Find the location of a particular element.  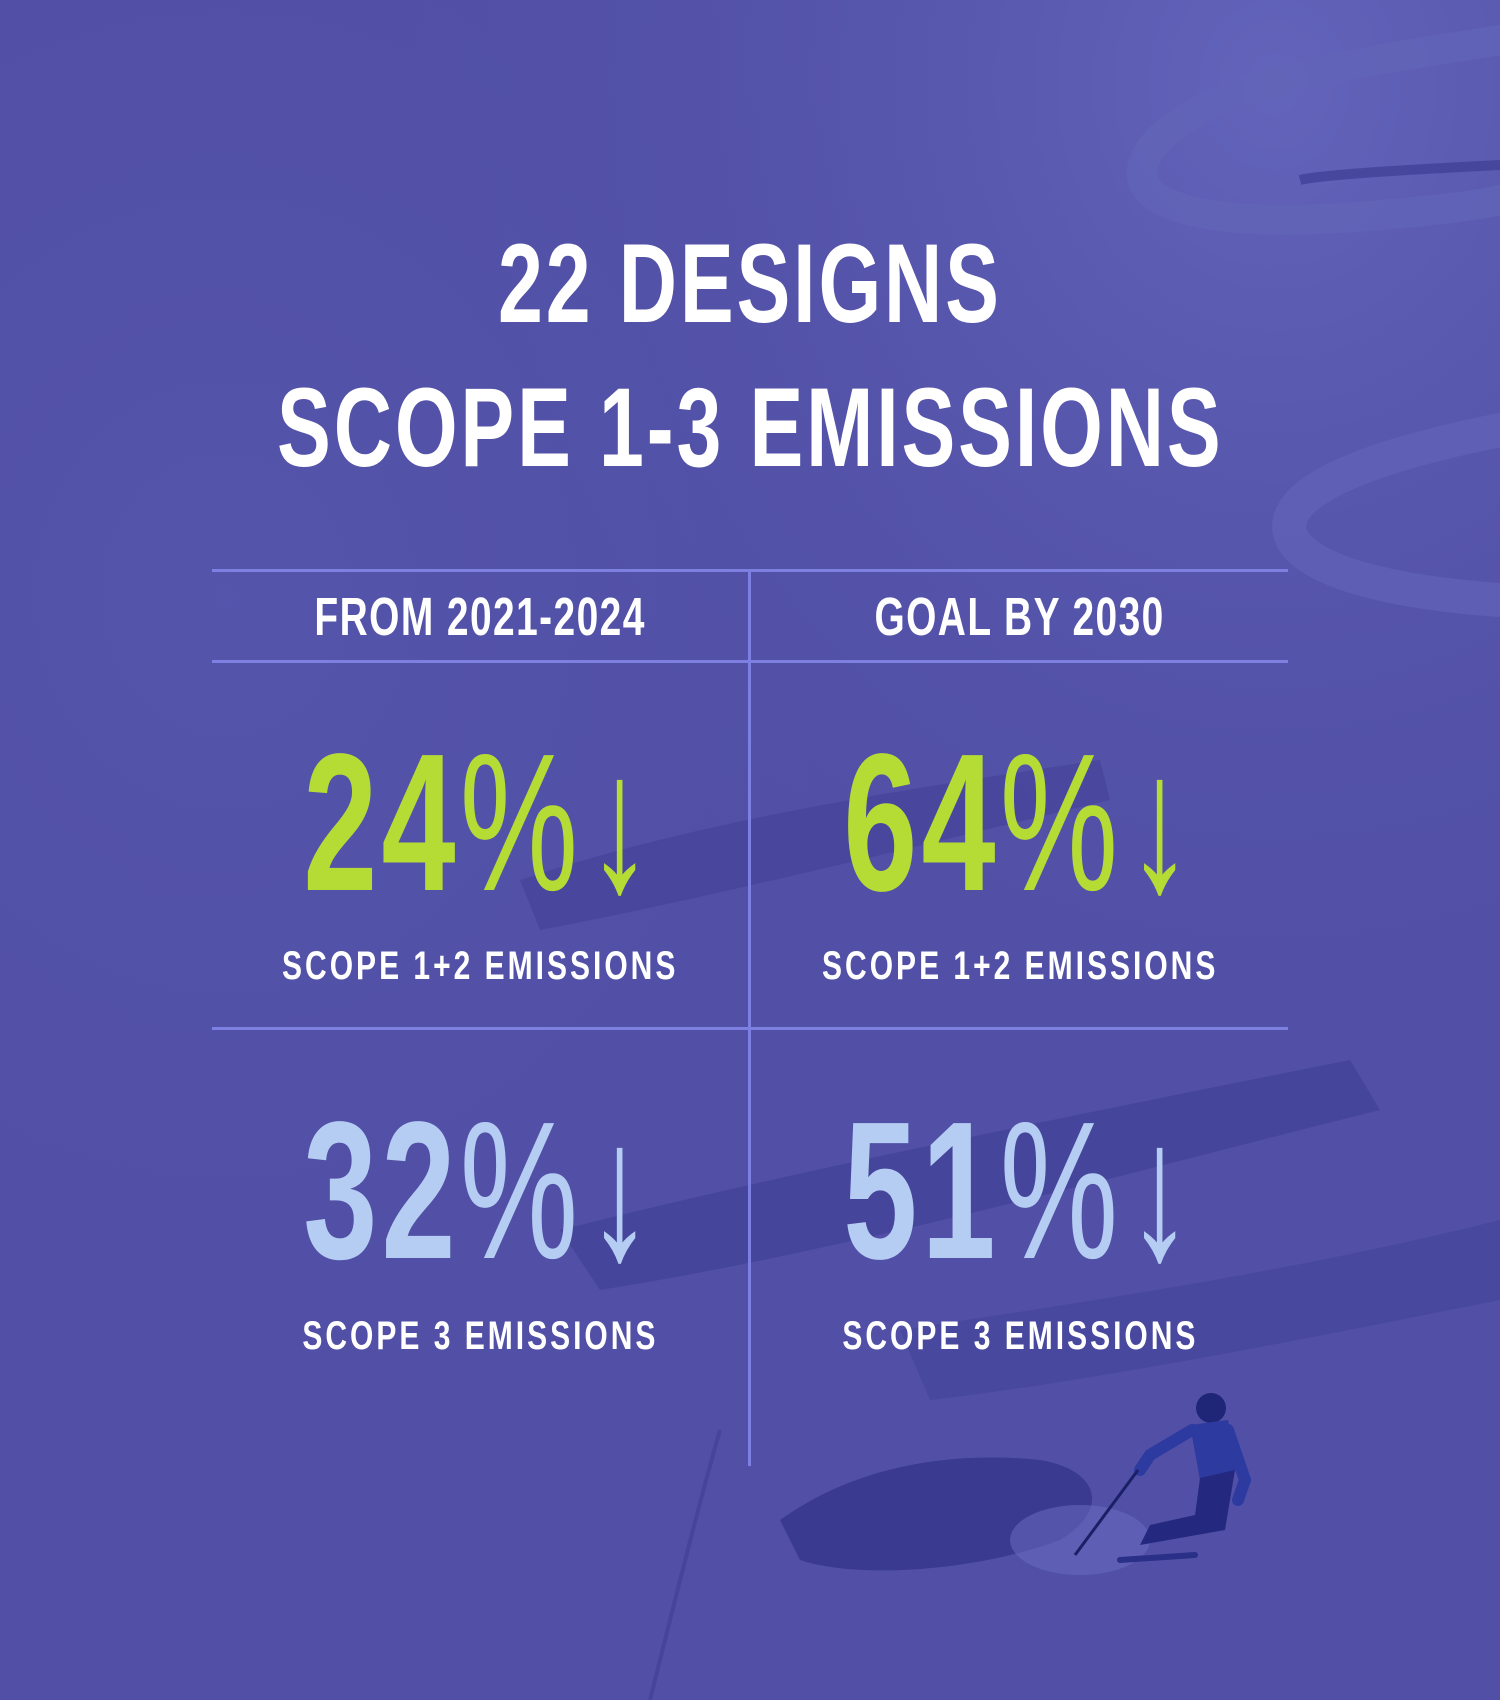

stat-caption-scope12-goal: SCOPE 1+2 EMISSIONS is located at coordinates (1020, 966).